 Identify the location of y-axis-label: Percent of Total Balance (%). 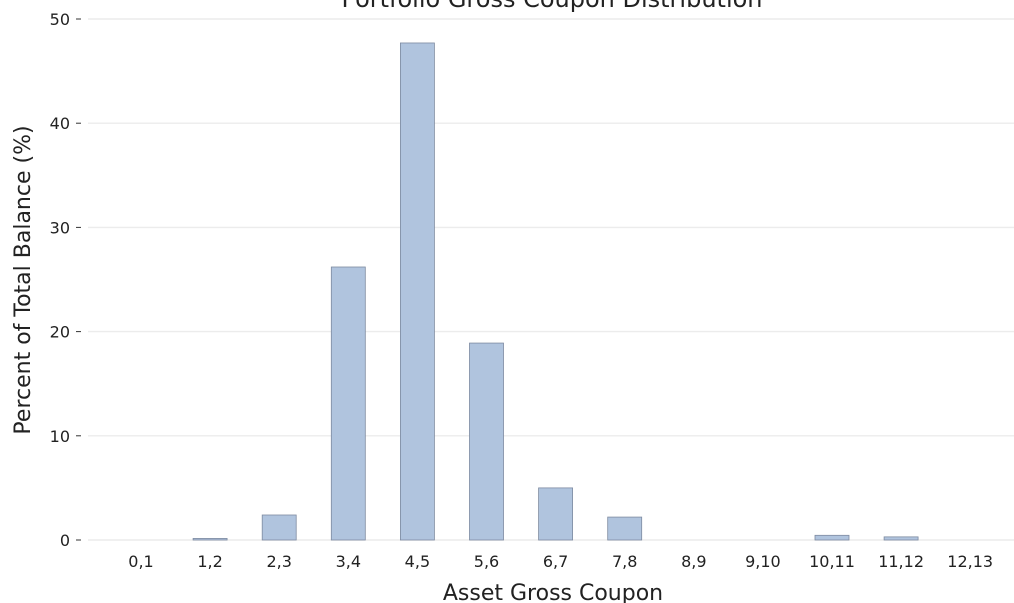
(23, 279).